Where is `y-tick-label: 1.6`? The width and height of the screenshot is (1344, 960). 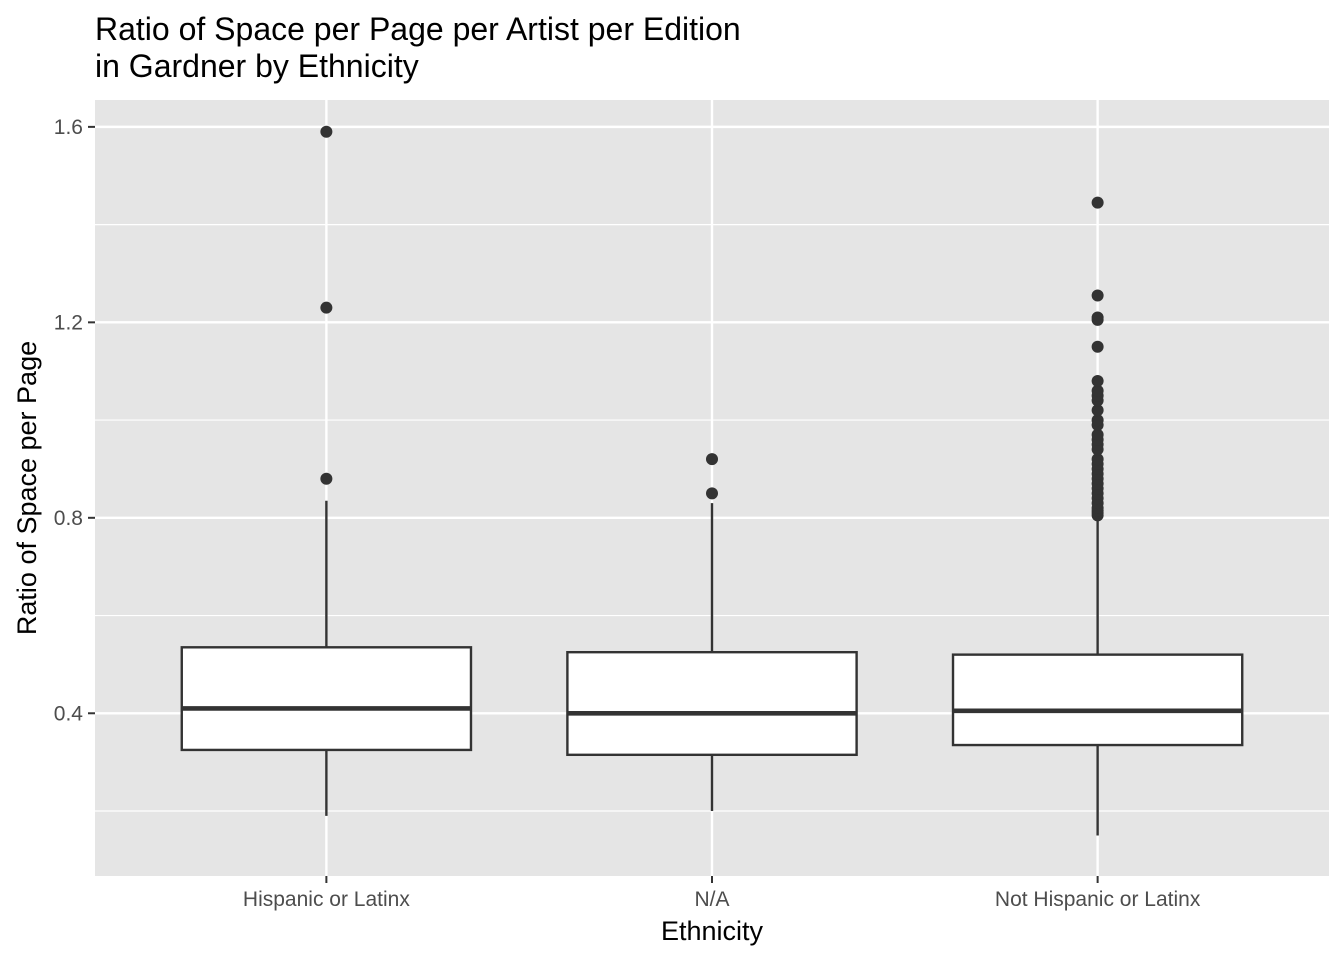
y-tick-label: 1.6 is located at coordinates (68, 127).